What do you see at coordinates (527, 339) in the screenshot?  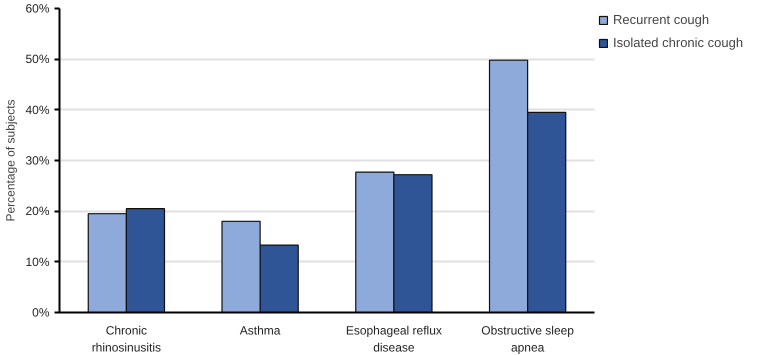 I see `x-tick-label: Obstructive sleep apnea` at bounding box center [527, 339].